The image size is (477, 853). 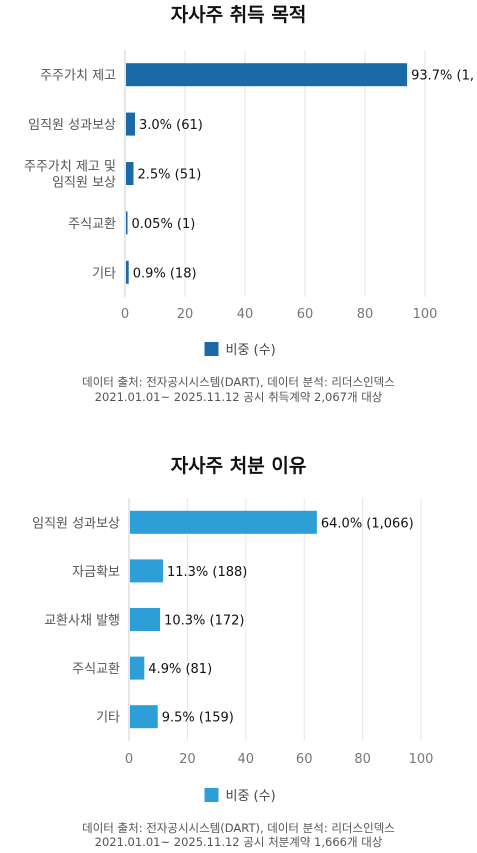 What do you see at coordinates (367, 523) in the screenshot?
I see `data-label: 64.0% (1,066)` at bounding box center [367, 523].